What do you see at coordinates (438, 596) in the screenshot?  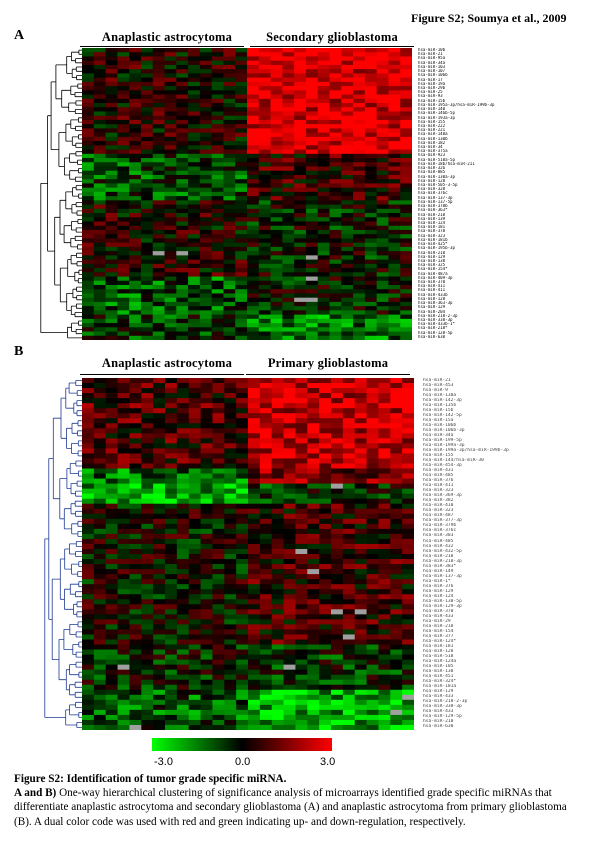 I see `mirna-label: hsa-miR-124` at bounding box center [438, 596].